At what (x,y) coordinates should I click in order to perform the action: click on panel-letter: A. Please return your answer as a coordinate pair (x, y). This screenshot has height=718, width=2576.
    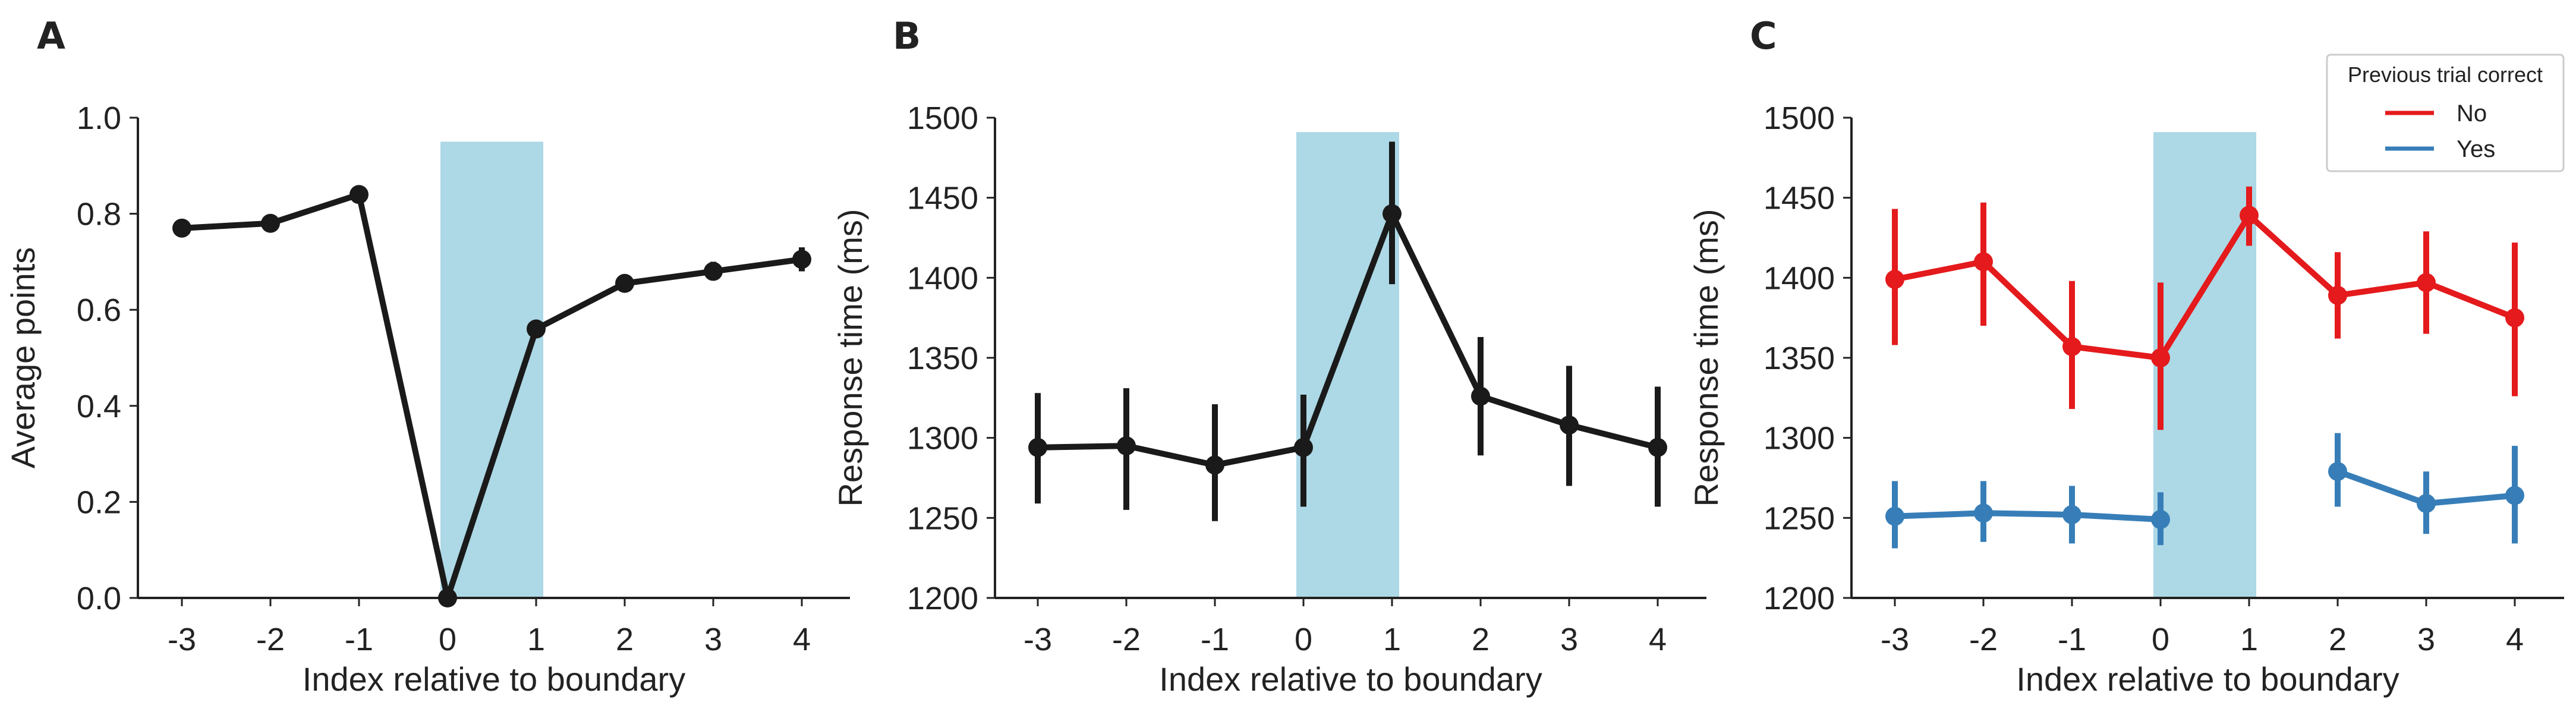
    Looking at the image, I should click on (51, 36).